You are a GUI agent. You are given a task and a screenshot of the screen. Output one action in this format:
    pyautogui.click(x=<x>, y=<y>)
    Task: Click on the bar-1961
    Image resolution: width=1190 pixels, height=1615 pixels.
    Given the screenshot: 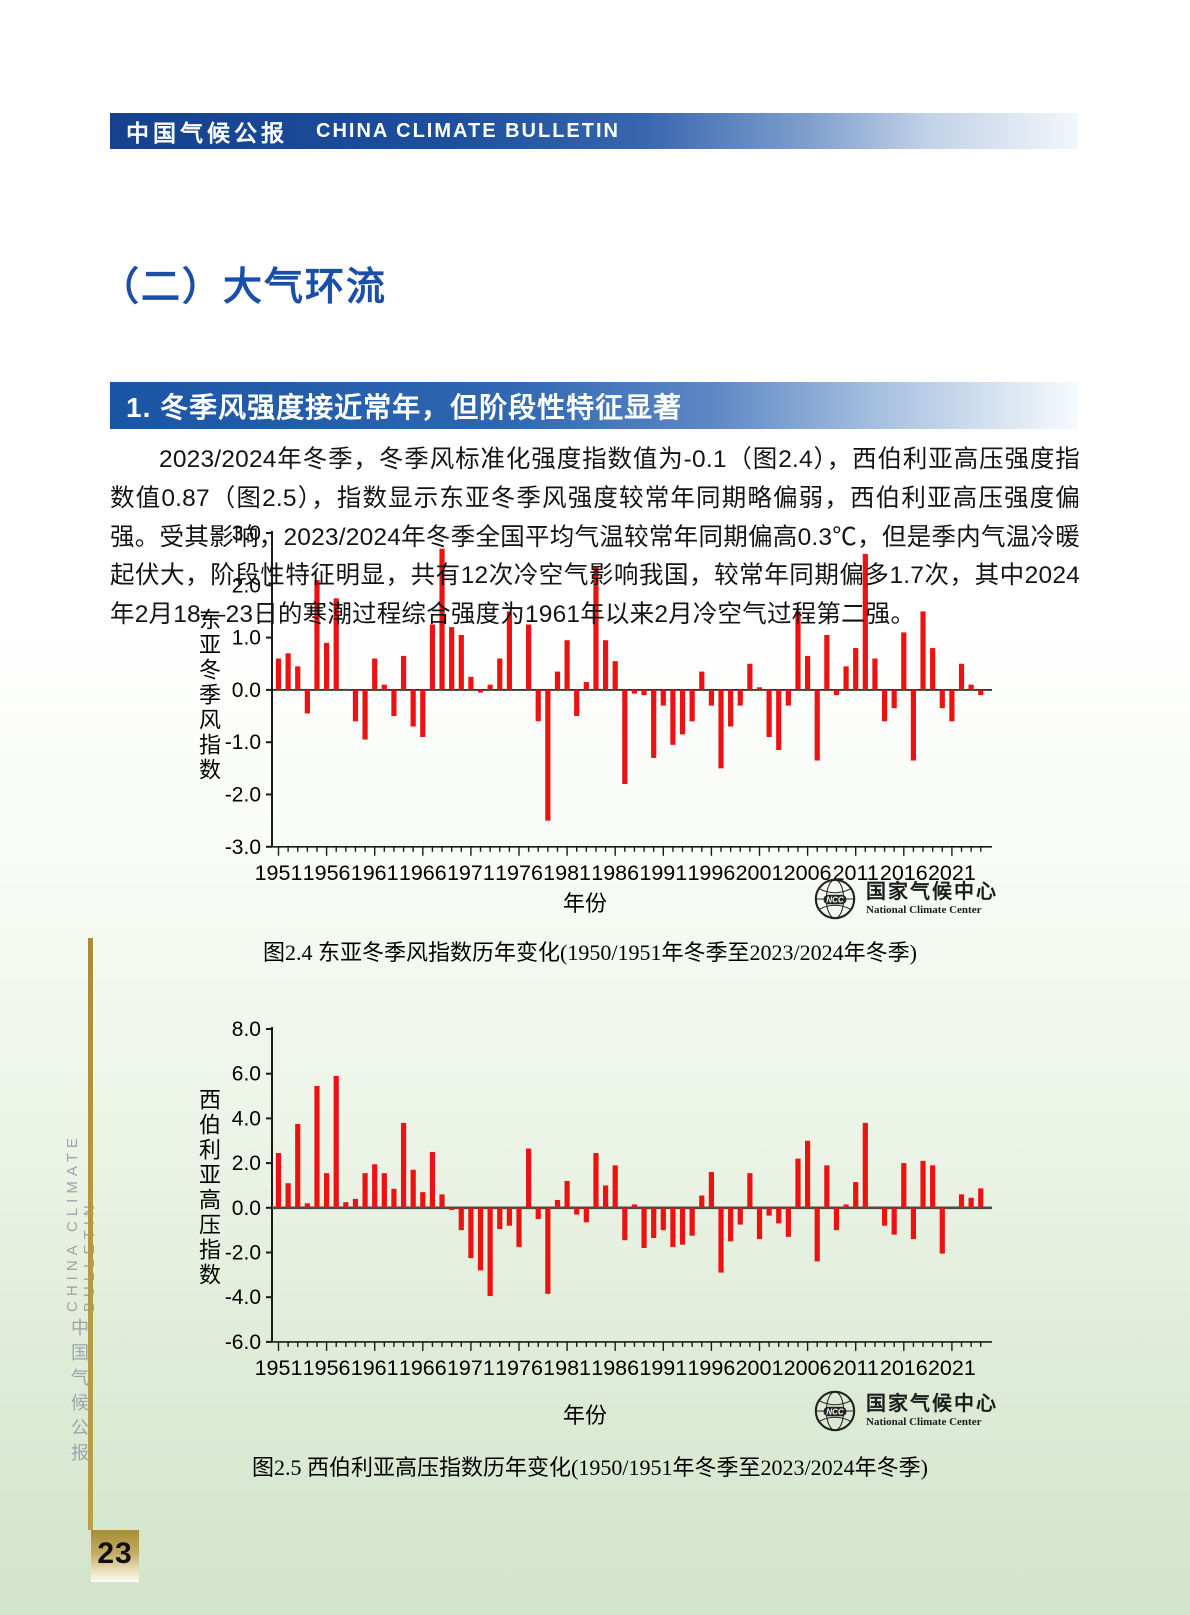 What is the action you would take?
    pyautogui.click(x=375, y=1186)
    